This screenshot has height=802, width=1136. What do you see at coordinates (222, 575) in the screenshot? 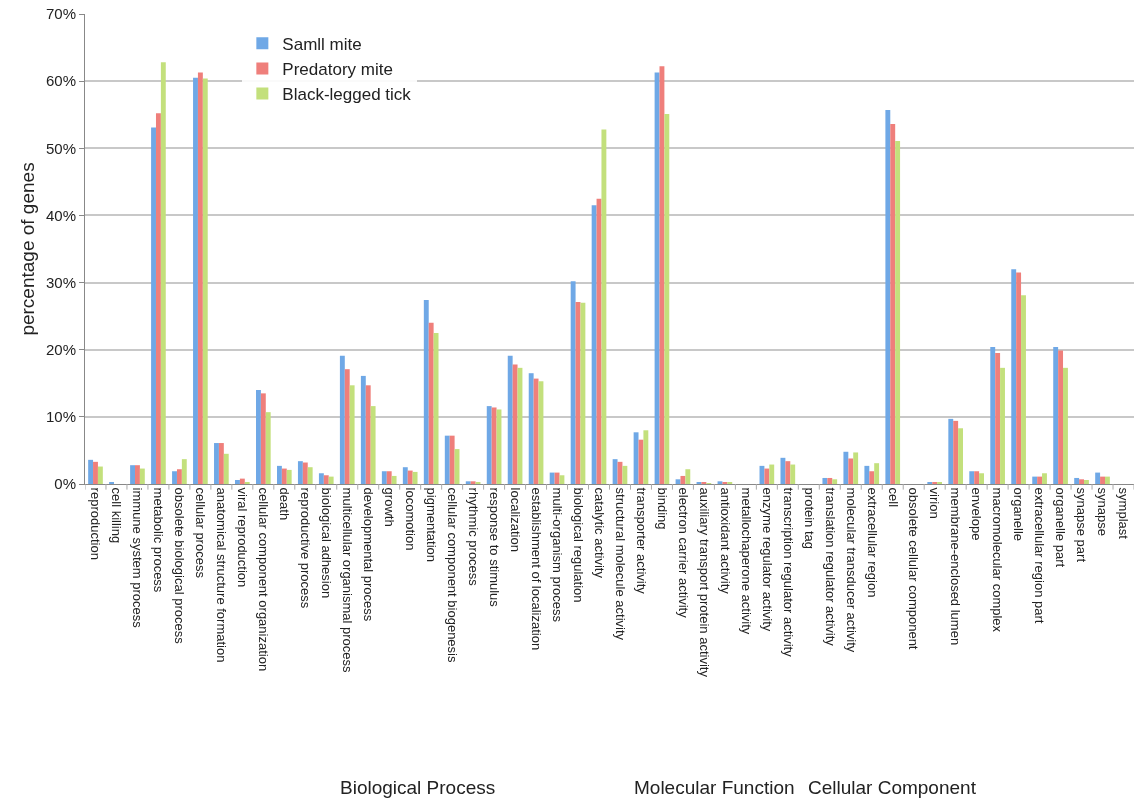
I see `x-tick-label: anatomical structure formation` at bounding box center [222, 575].